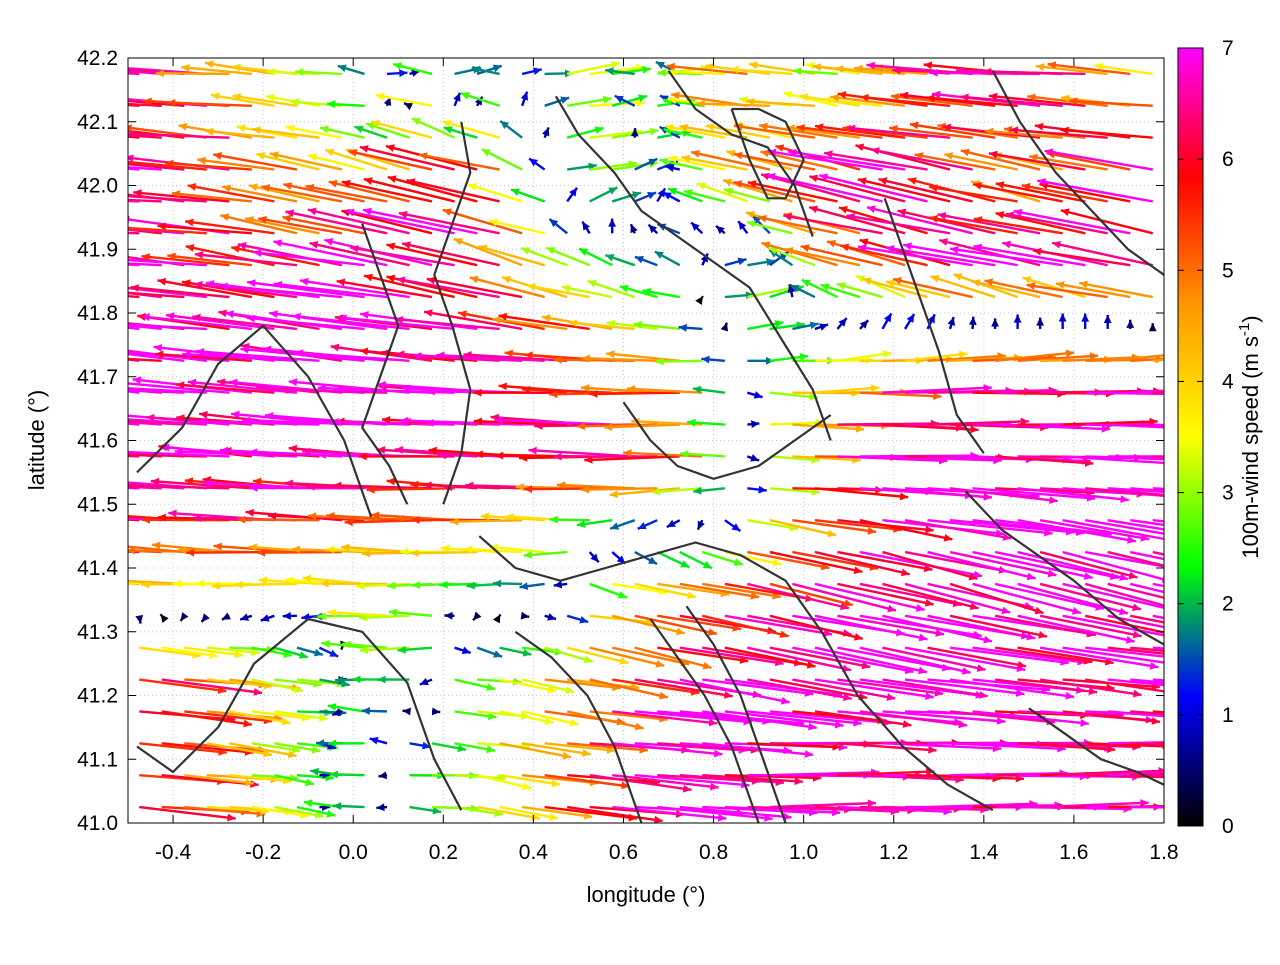 The image size is (1280, 965). I want to click on colorbar-title: 100m-wind speed (m s-1), so click(1249, 436).